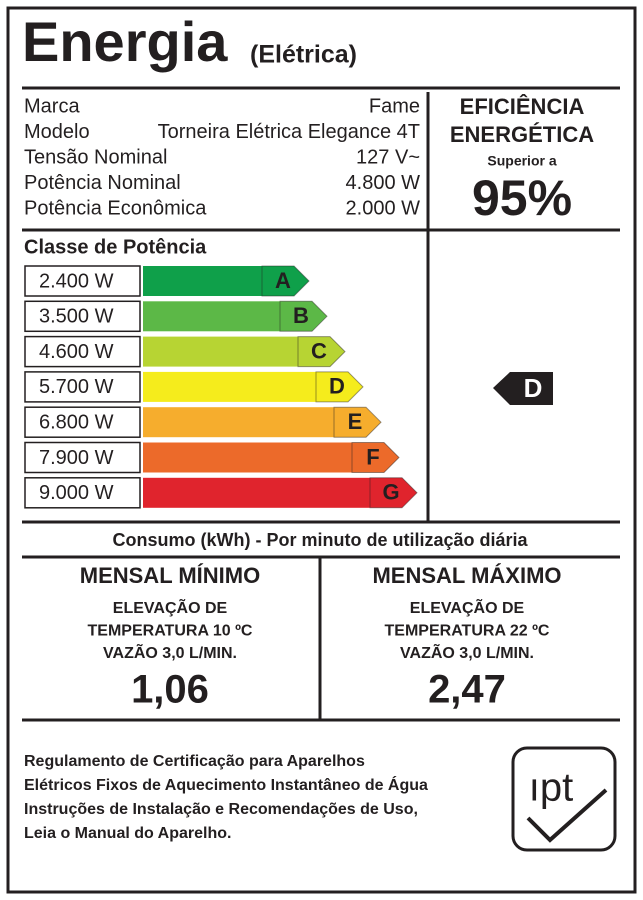  Describe the element at coordinates (383, 183) in the screenshot. I see `spec-value: 4.800 W` at that location.